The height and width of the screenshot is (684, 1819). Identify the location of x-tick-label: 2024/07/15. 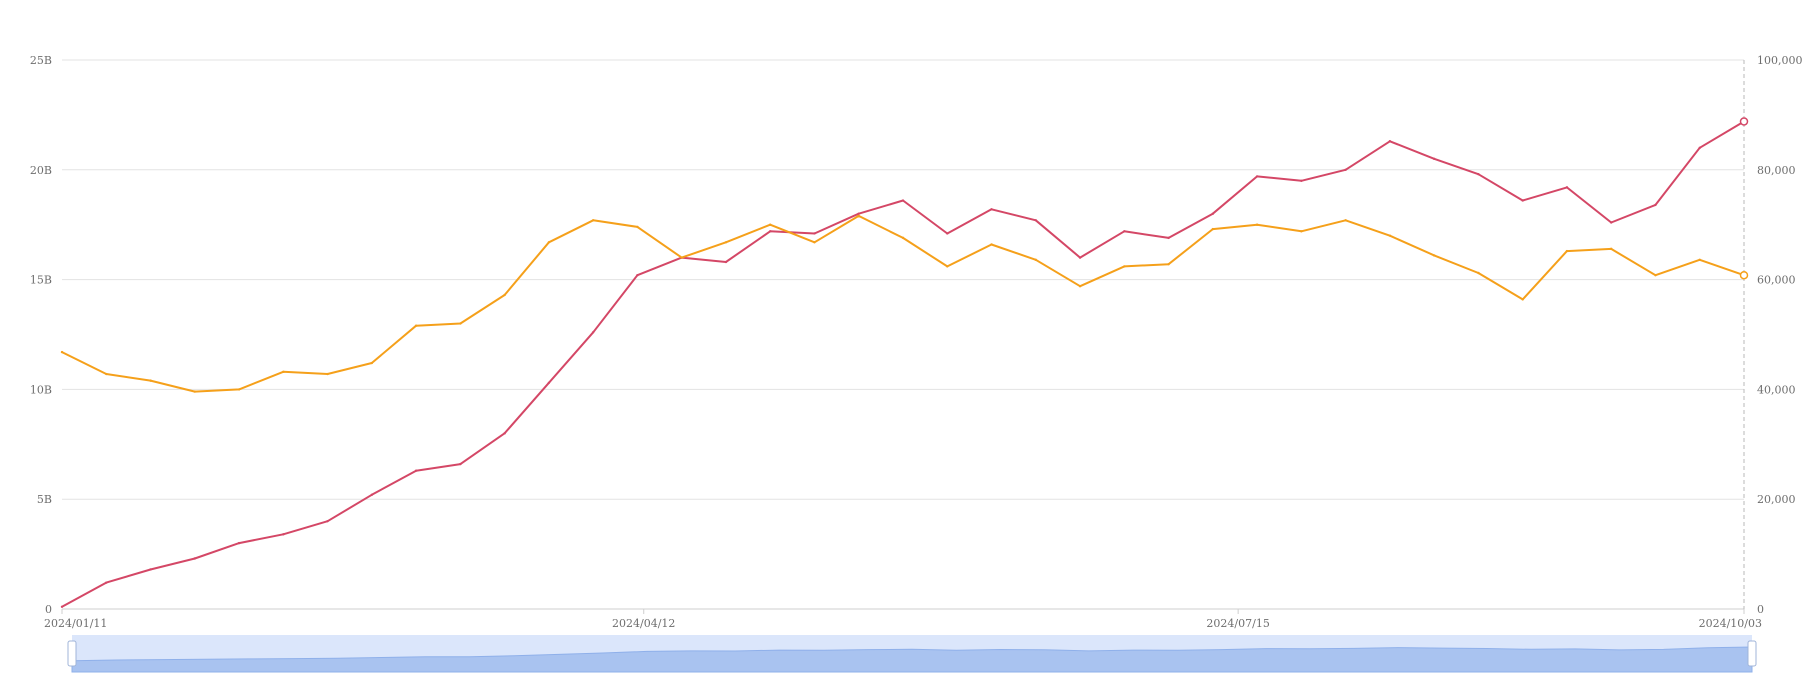
(1237, 623).